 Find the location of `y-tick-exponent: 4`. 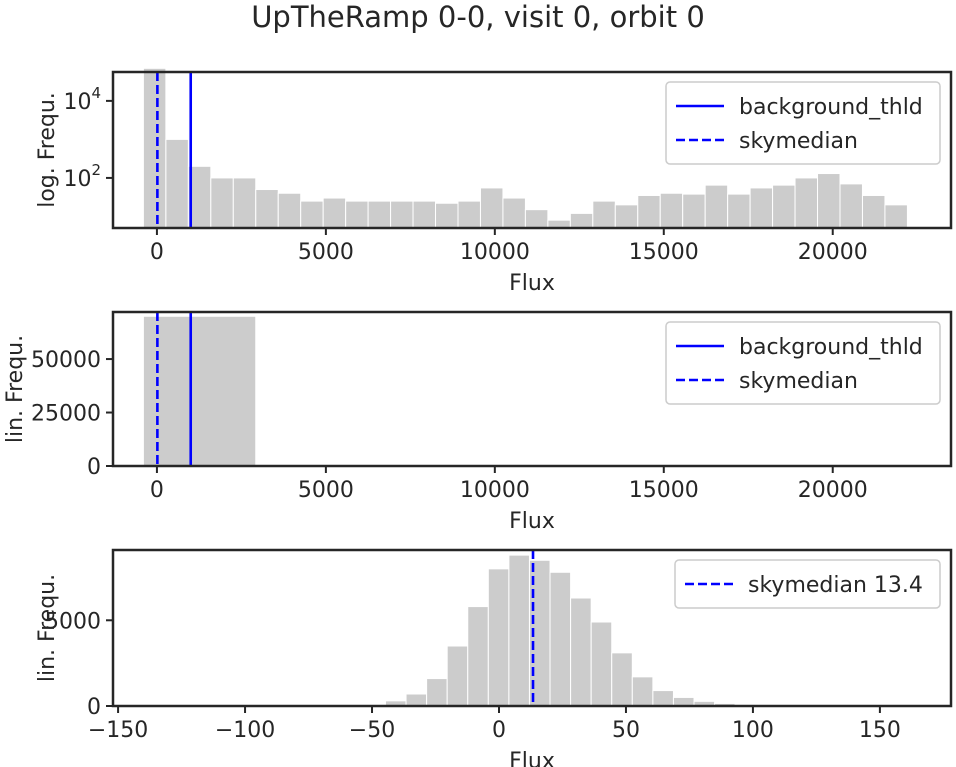

y-tick-exponent: 4 is located at coordinates (96, 93).